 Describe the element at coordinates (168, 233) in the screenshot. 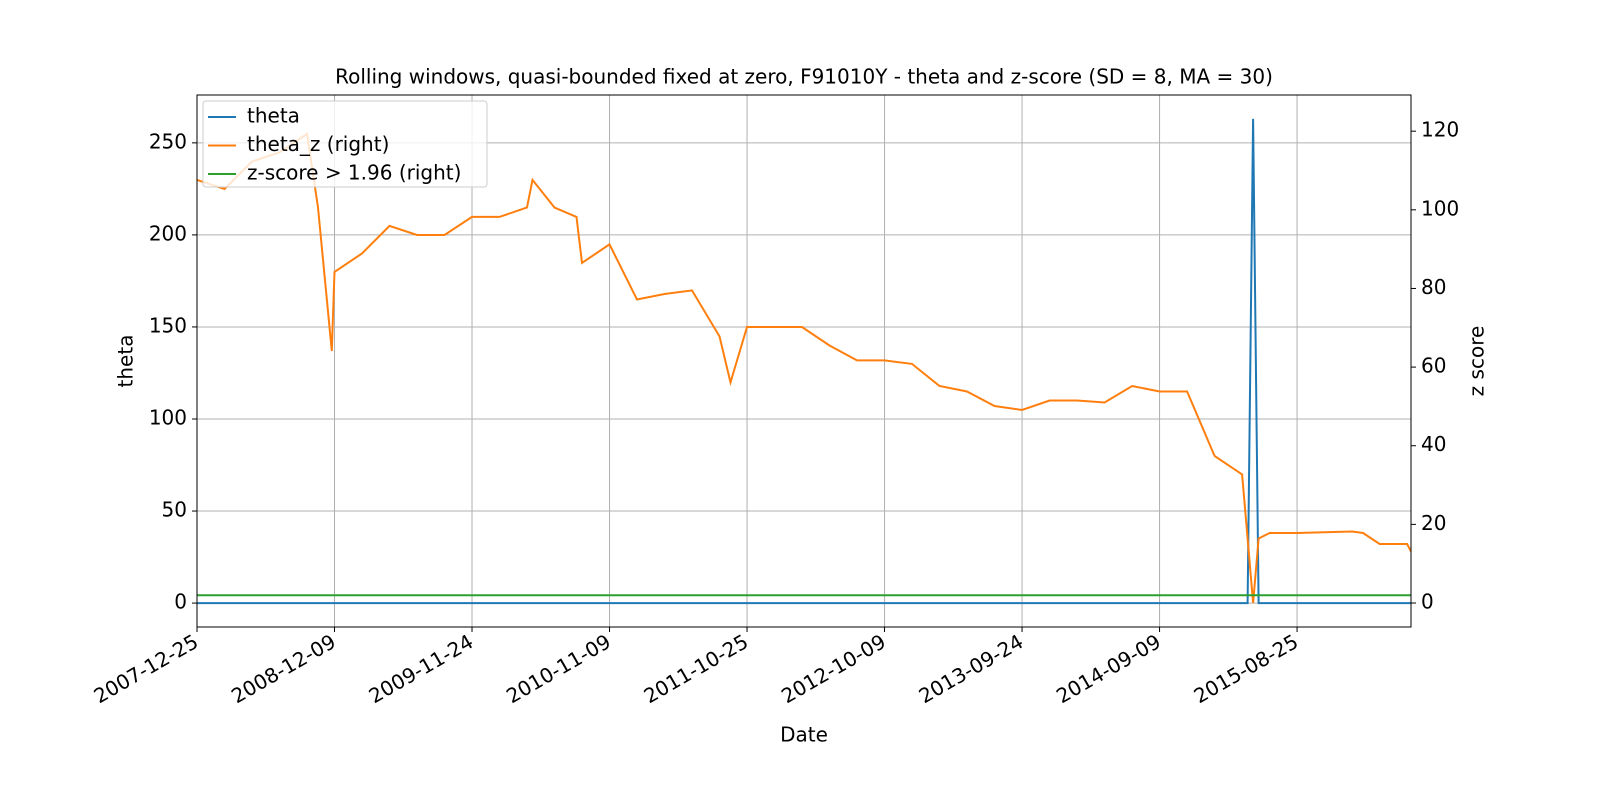

I see `y-tick-label: 200` at that location.